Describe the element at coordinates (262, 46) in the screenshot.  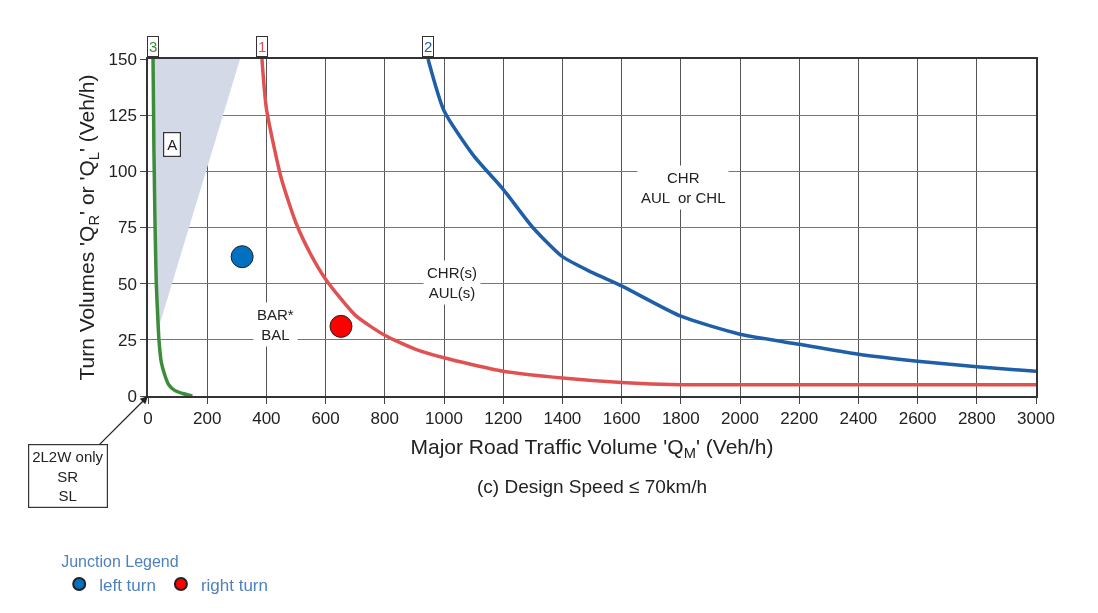
I see `series-label: 1` at that location.